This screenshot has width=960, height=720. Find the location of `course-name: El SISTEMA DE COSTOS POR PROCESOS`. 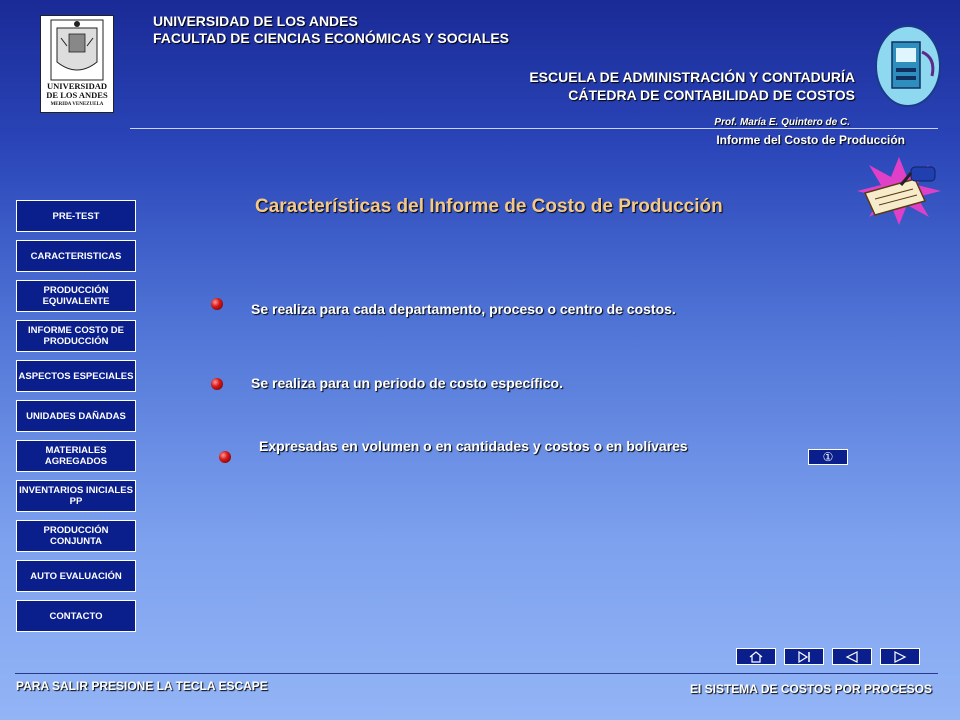

course-name: El SISTEMA DE COSTOS POR PROCESOS is located at coordinates (810, 689).